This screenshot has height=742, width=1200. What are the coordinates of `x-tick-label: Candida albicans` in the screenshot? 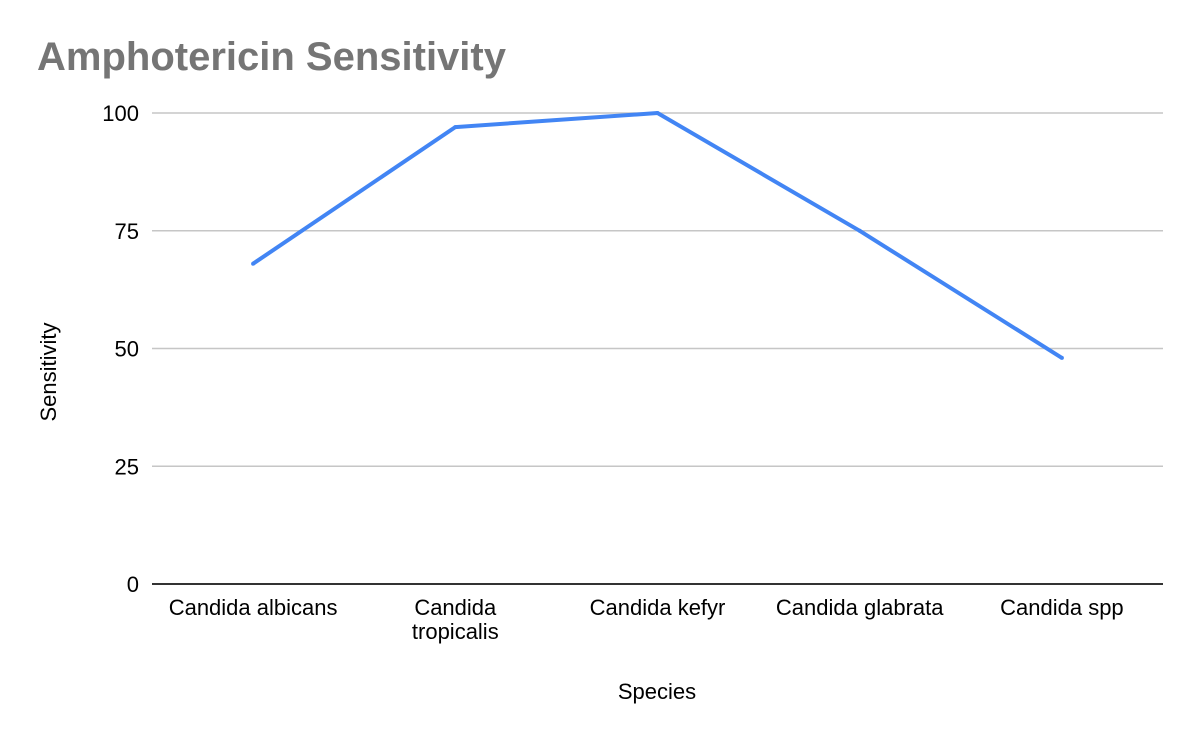 It's located at (253, 607).